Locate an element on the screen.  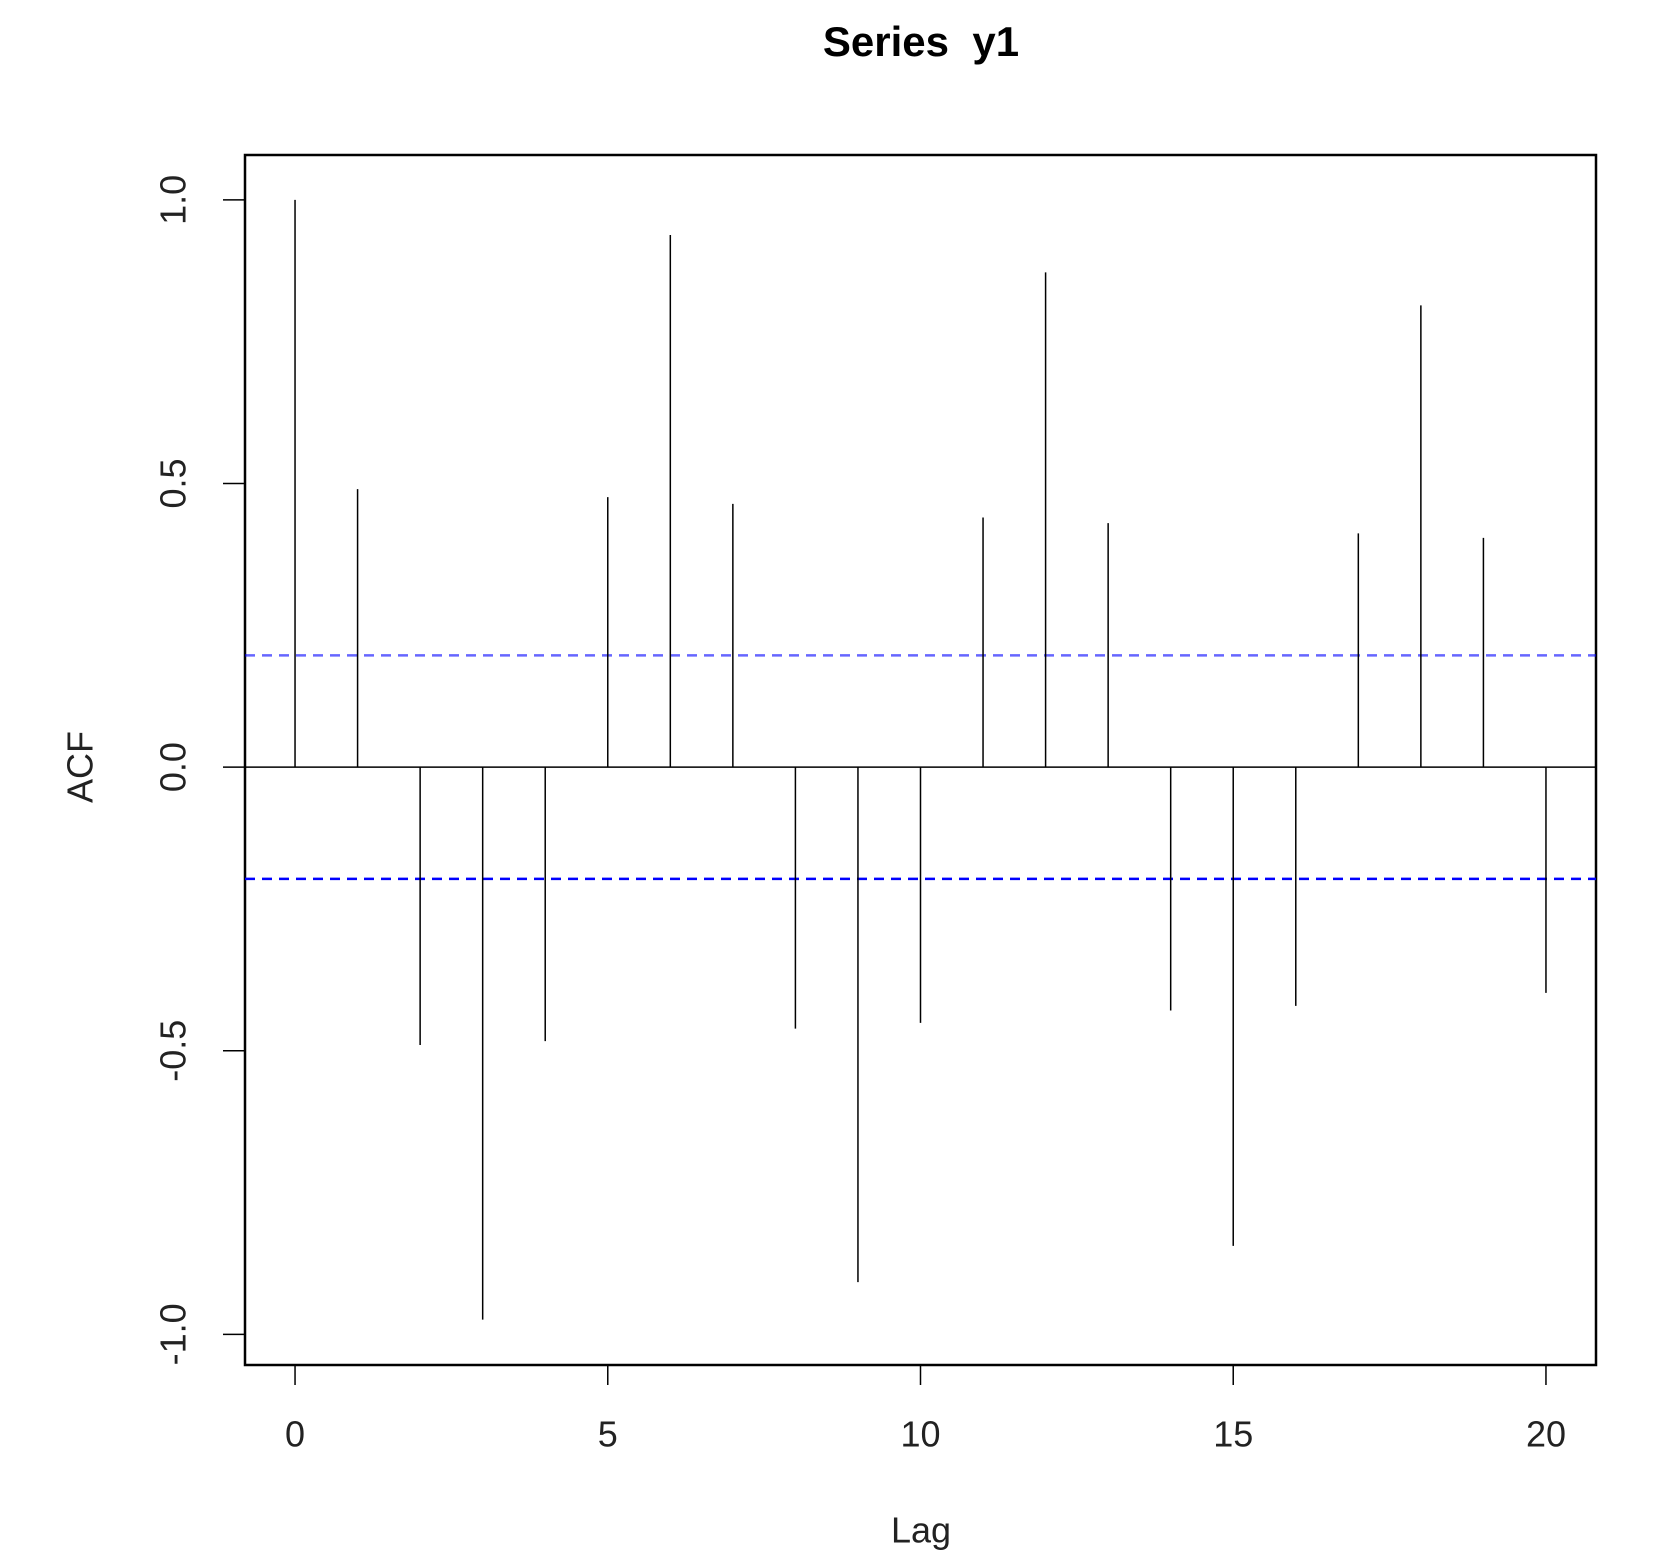
y-tick-label: -1.0 is located at coordinates (173, 1334).